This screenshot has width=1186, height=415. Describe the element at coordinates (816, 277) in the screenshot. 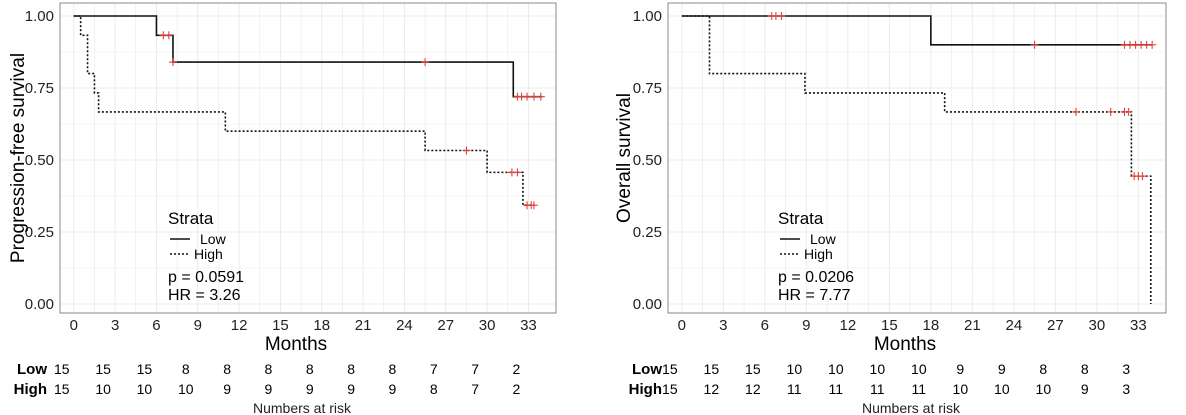

I see `os-p-value: p = 0.0206` at that location.